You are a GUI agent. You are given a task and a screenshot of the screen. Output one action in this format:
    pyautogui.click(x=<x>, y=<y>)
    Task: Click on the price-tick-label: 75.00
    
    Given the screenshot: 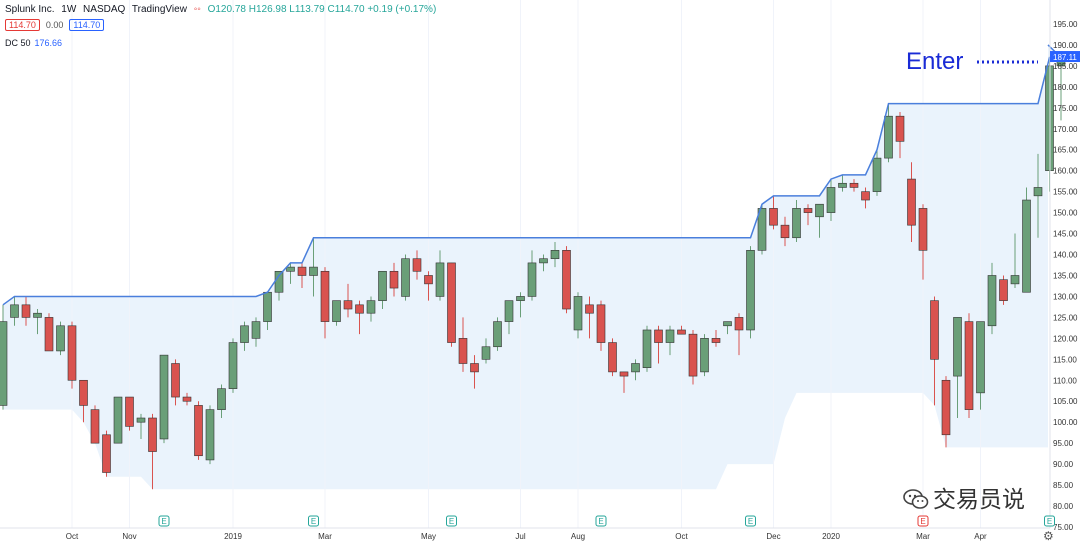 What is the action you would take?
    pyautogui.click(x=1063, y=527)
    